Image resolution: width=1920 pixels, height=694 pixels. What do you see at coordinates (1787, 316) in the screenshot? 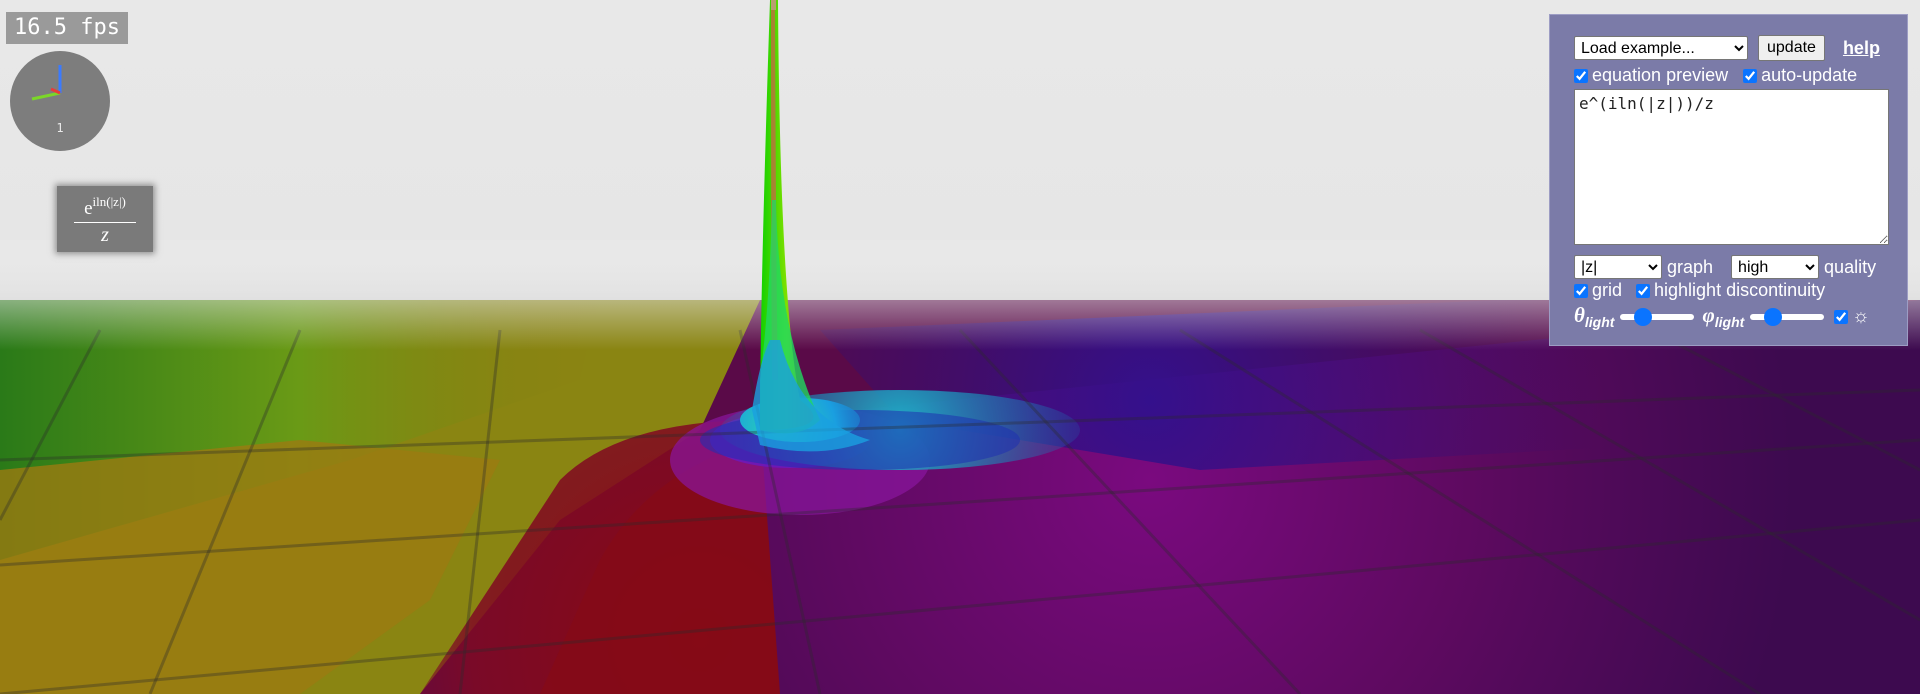
I see `phi-light-slider` at bounding box center [1787, 316].